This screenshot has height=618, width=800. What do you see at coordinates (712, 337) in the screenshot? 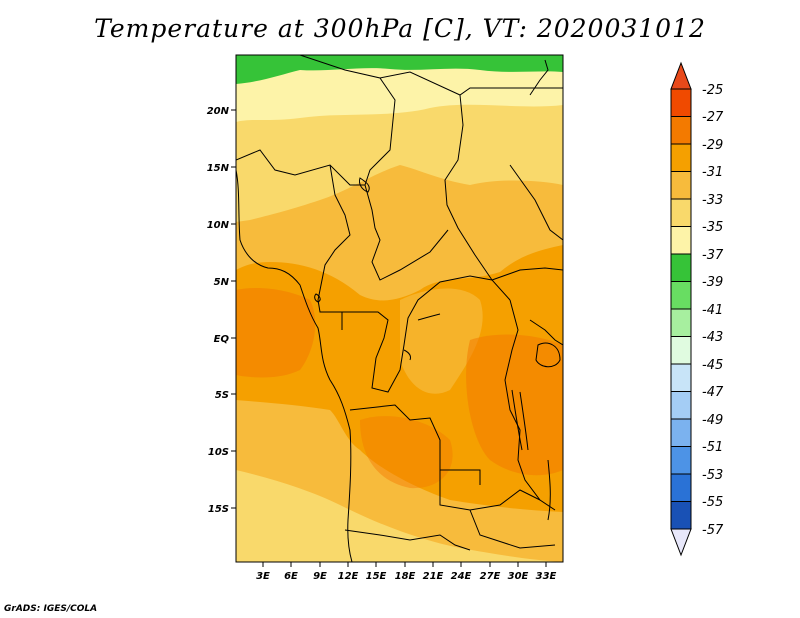
I see `colorbar-label: -43` at bounding box center [712, 337].